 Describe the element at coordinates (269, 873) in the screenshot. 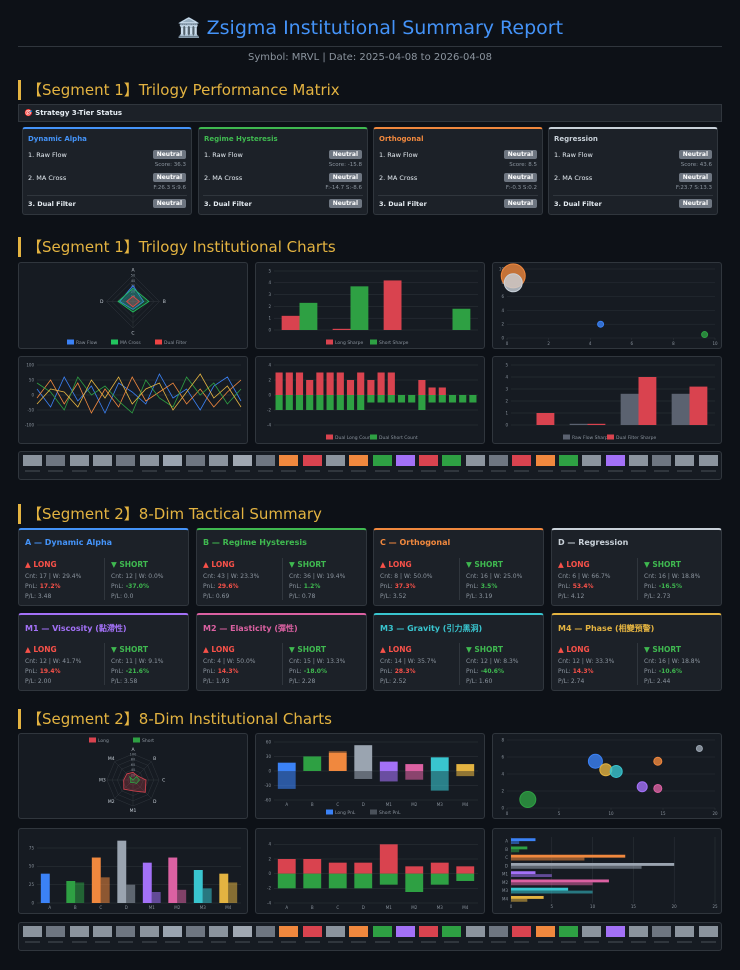

I see `y-tick-label: 0` at that location.